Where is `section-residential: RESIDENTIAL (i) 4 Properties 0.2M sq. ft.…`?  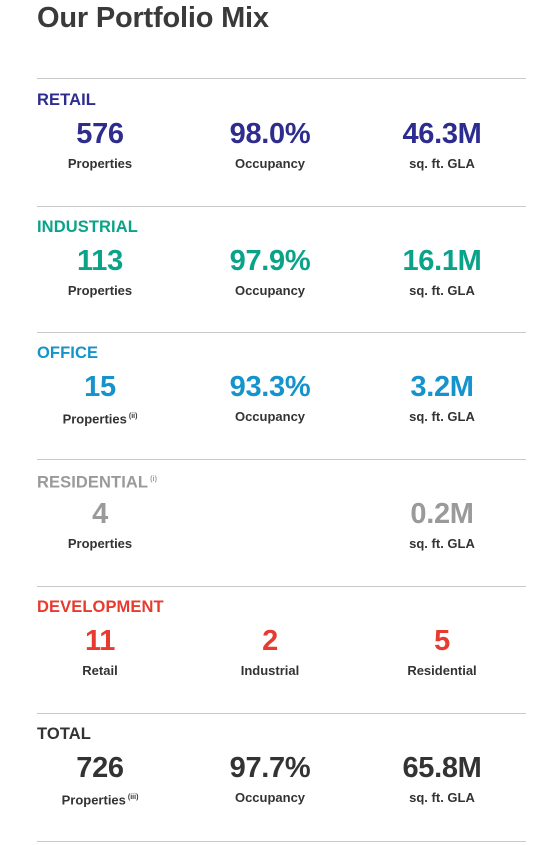
section-residential: RESIDENTIAL (i) 4 Properties 0.2M sq. ft.… is located at coordinates (281, 511).